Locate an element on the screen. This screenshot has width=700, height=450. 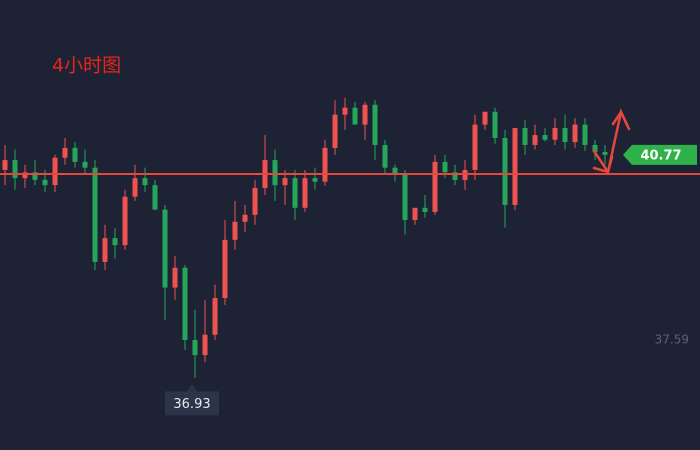
annotation-arrow is located at coordinates (611, 142).